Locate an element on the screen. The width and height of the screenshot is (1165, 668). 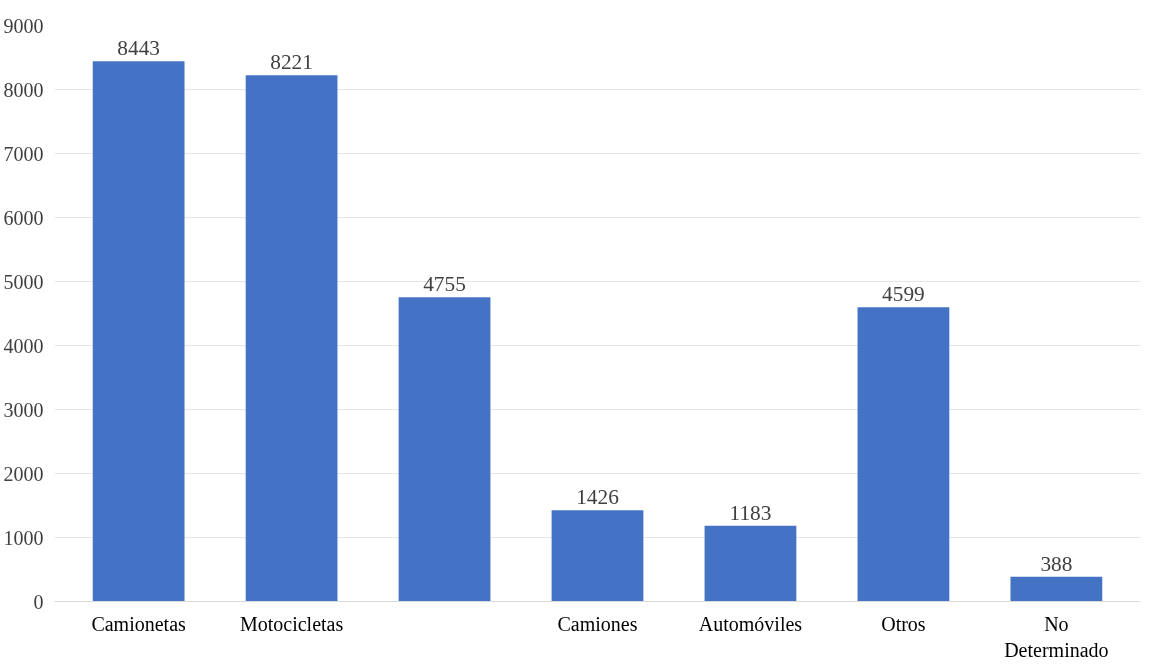
y-tick-label: 2000 is located at coordinates (23, 473).